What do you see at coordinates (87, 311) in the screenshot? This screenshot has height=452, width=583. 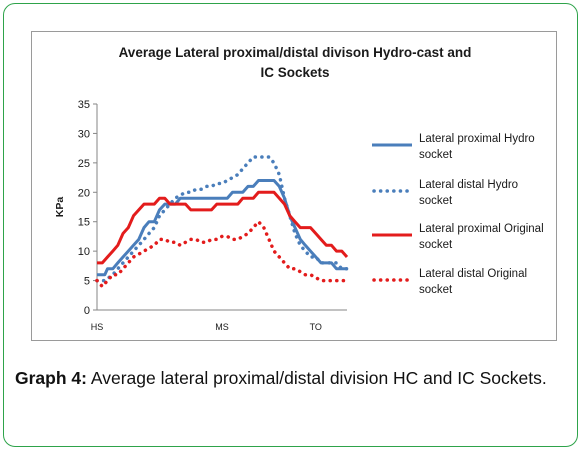 I see `y-tick-label: 0` at bounding box center [87, 311].